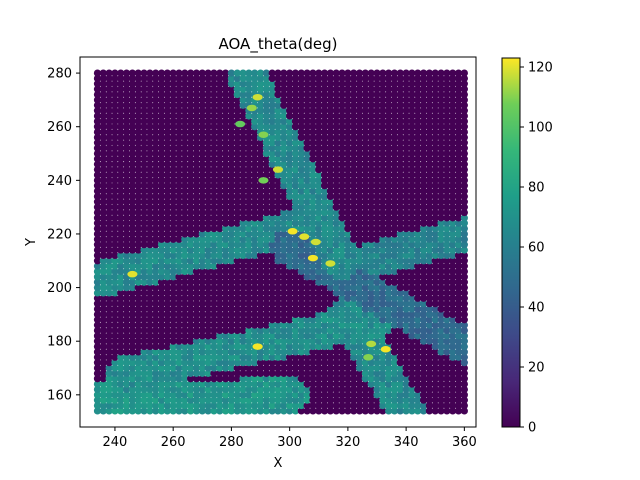 This screenshot has height=480, width=640. What do you see at coordinates (368, 357) in the screenshot?
I see `hotspot-point` at bounding box center [368, 357].